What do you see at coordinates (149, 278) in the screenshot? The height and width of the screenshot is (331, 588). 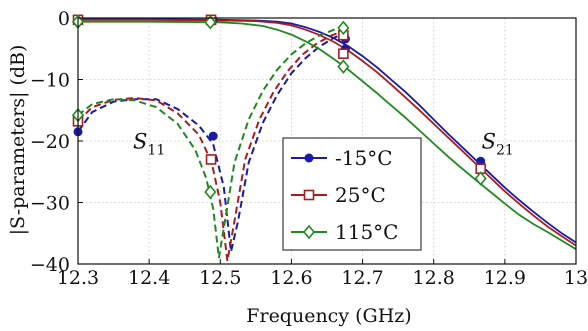 I see `x-tick-label: 12.4` at bounding box center [149, 278].